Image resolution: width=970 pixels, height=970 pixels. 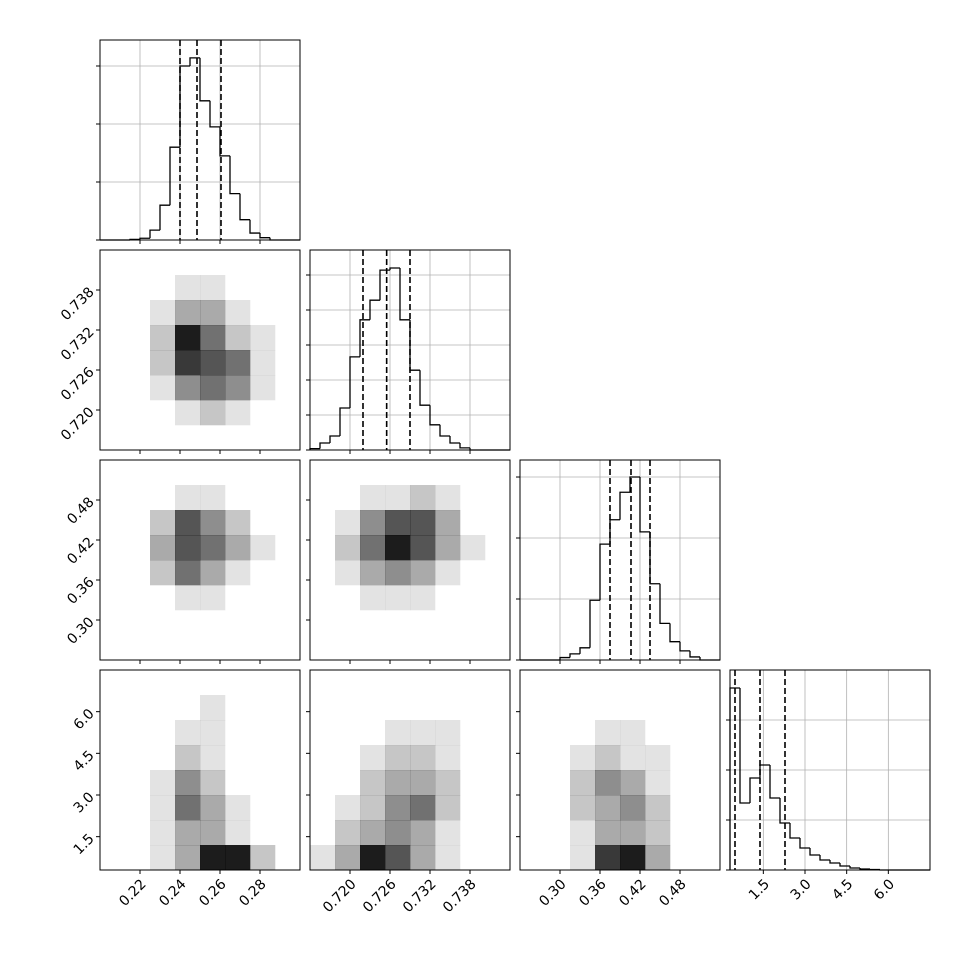 I want to click on x-tick-label: 0.720, so click(x=340, y=896).